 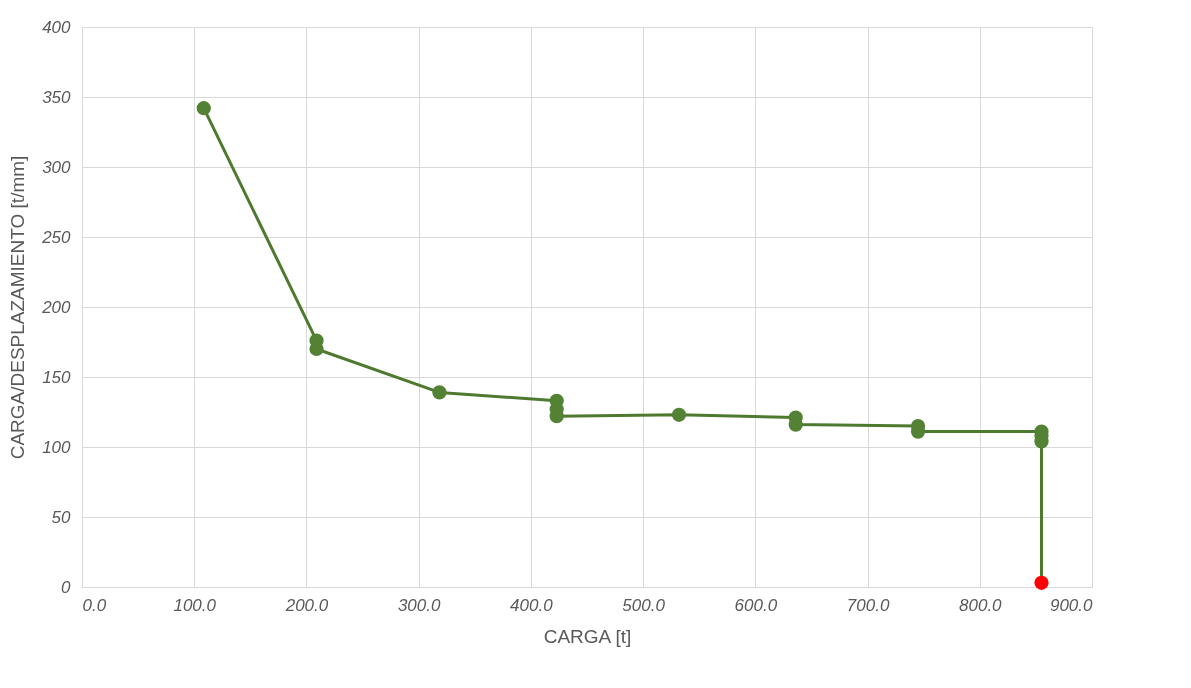 I want to click on x-tick-label: 300.0, so click(x=419, y=605).